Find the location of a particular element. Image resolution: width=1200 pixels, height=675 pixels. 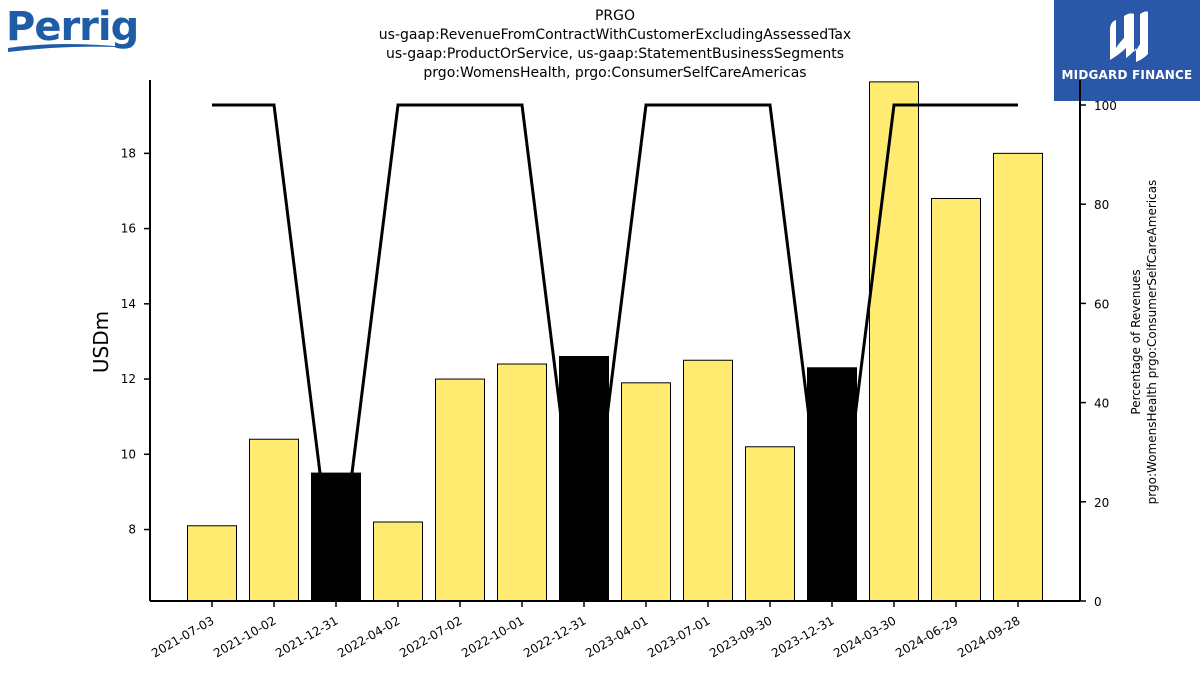

x-tick-label: 2023-04-01 is located at coordinates (616, 636).